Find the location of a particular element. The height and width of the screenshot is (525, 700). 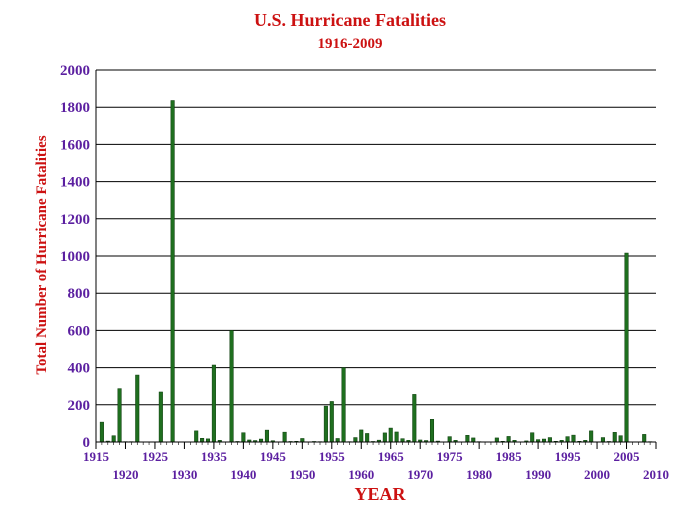

bar-1960 is located at coordinates (361, 436).